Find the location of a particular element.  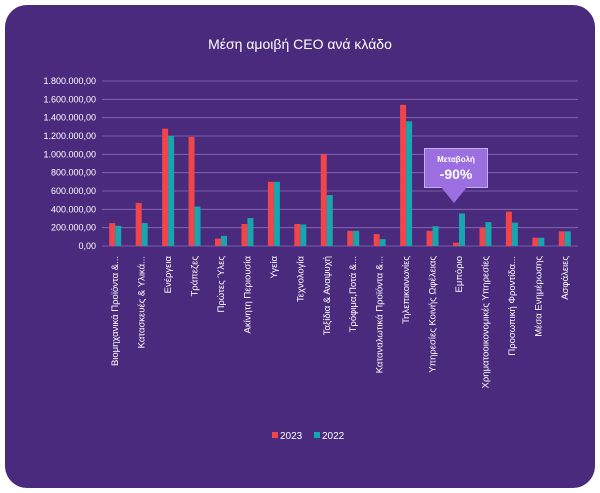

callout-label: Μεταβολή is located at coordinates (456, 159).